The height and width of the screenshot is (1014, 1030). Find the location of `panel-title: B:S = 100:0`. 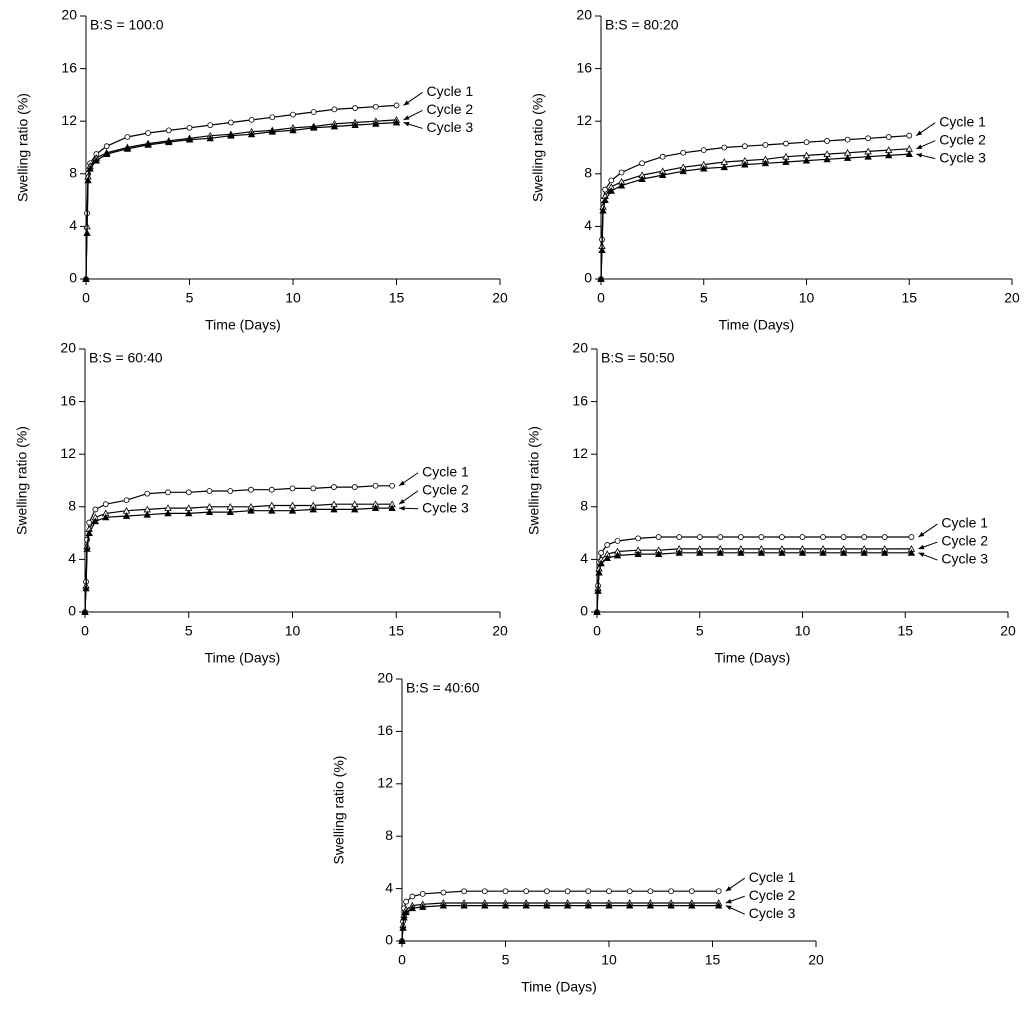

panel-title: B:S = 100:0 is located at coordinates (127, 25).